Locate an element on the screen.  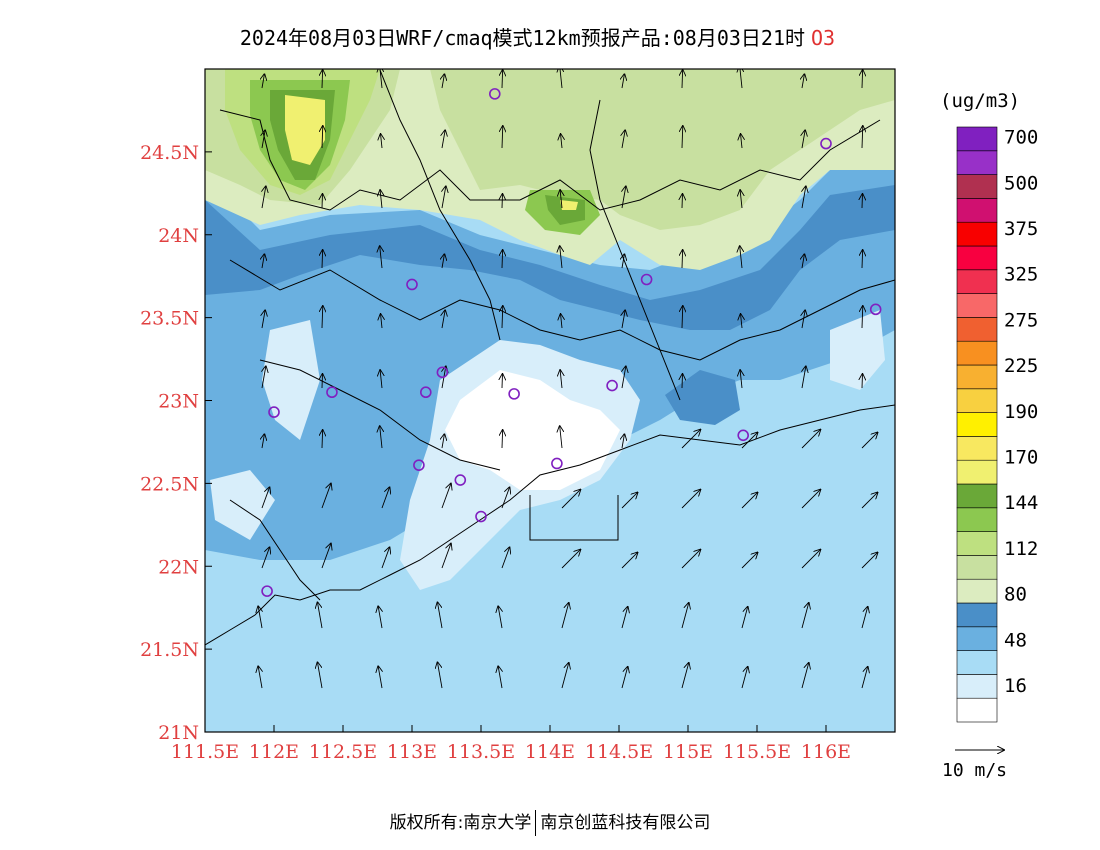
lon-tick-label: 114.5E is located at coordinates (619, 752).